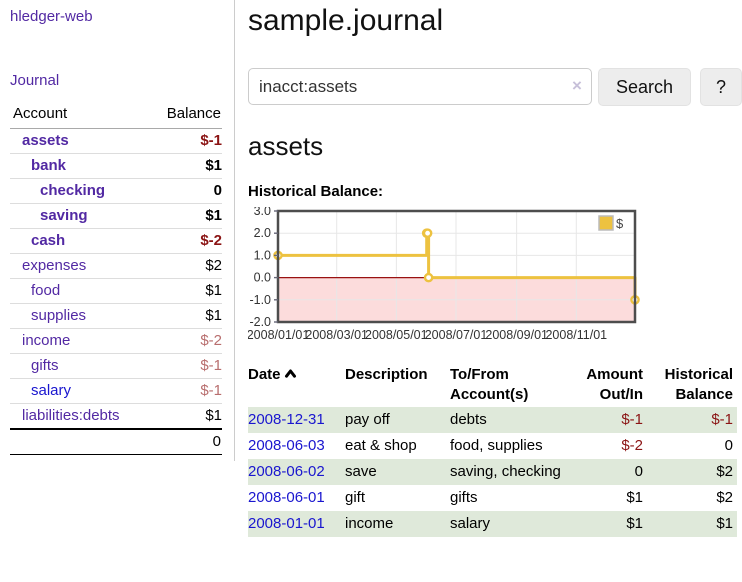 This screenshot has width=742, height=582. Describe the element at coordinates (505, 471) in the screenshot. I see `transaction-accounts: saving, checking` at that location.